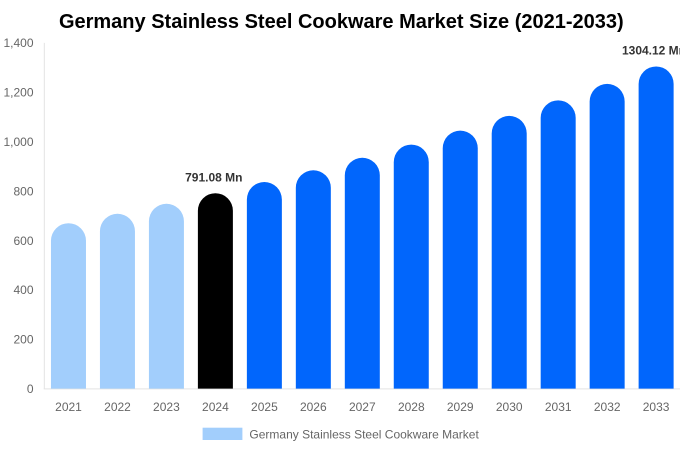  What do you see at coordinates (651, 51) in the screenshot?
I see `svg-text: 1304.12 Mn` at bounding box center [651, 51].